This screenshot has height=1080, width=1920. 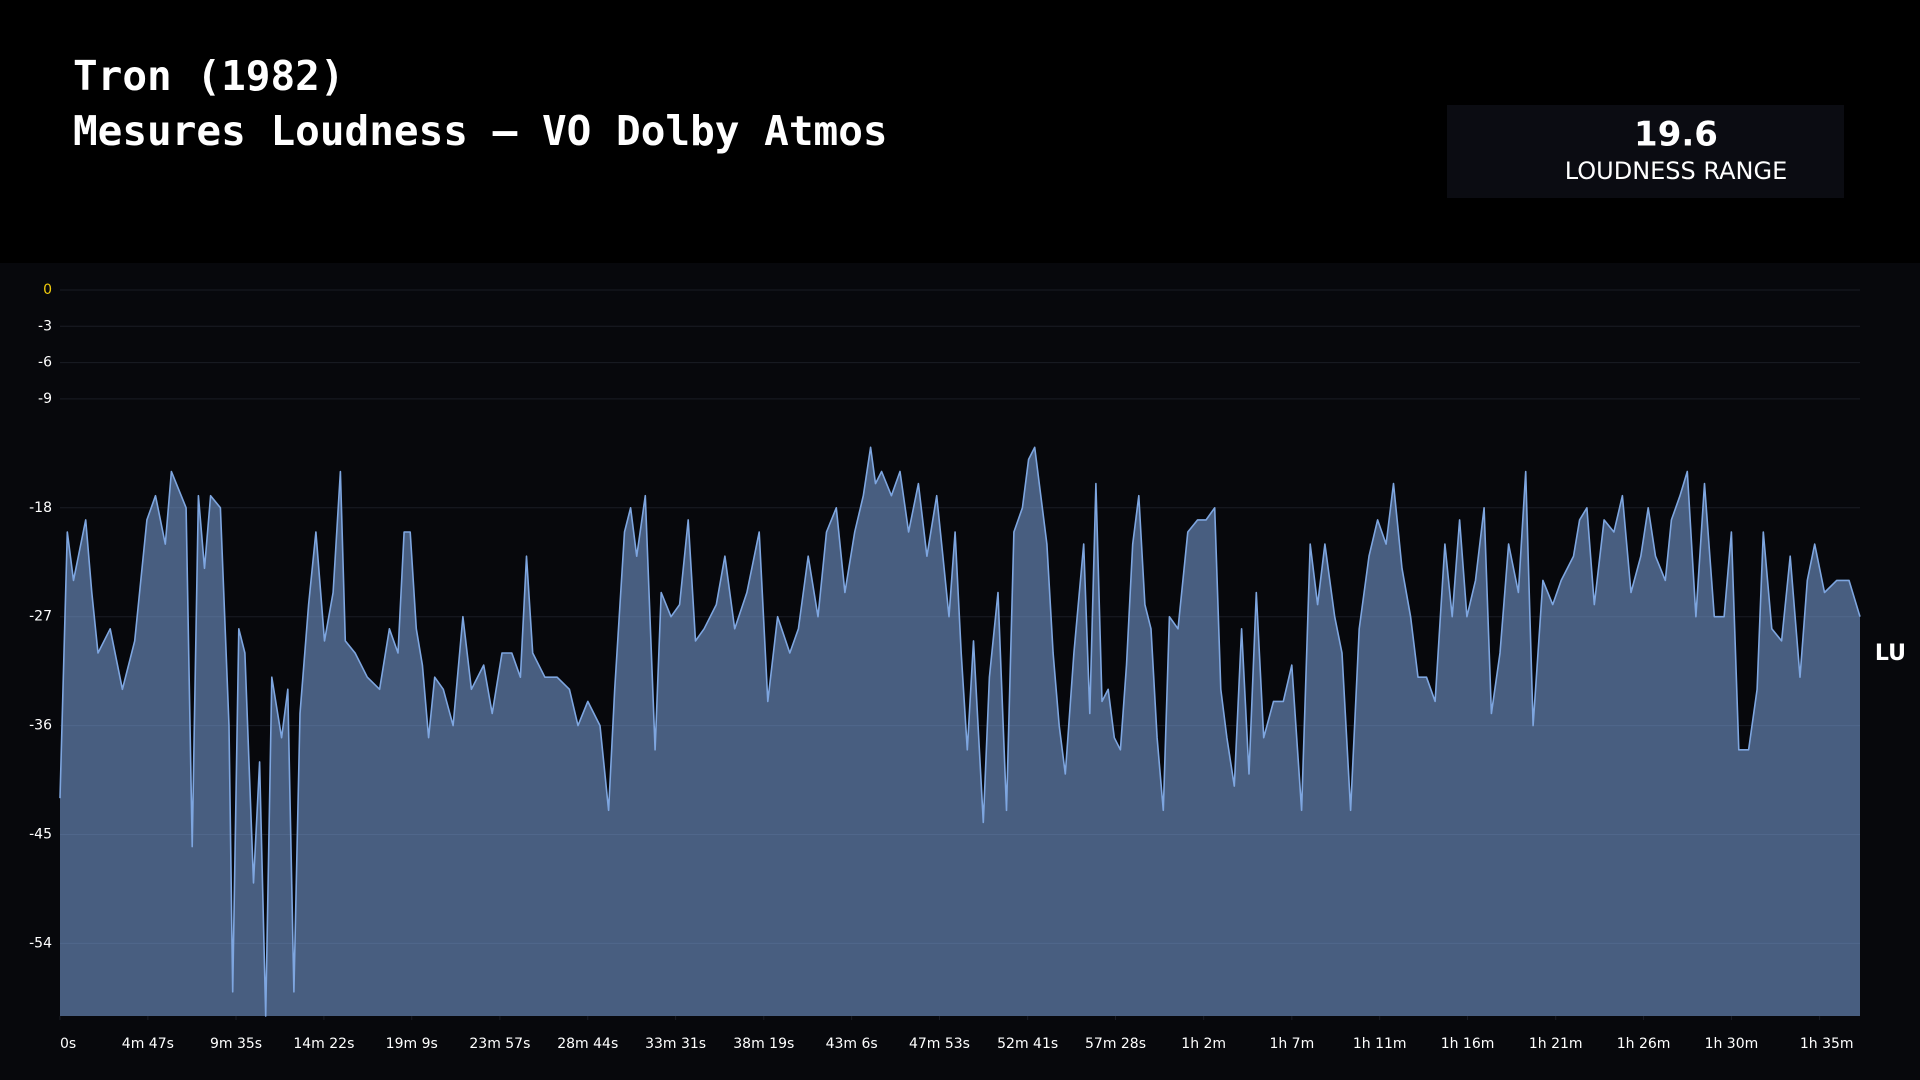 I want to click on x-tick-label: 1h 21m, so click(x=1556, y=1044).